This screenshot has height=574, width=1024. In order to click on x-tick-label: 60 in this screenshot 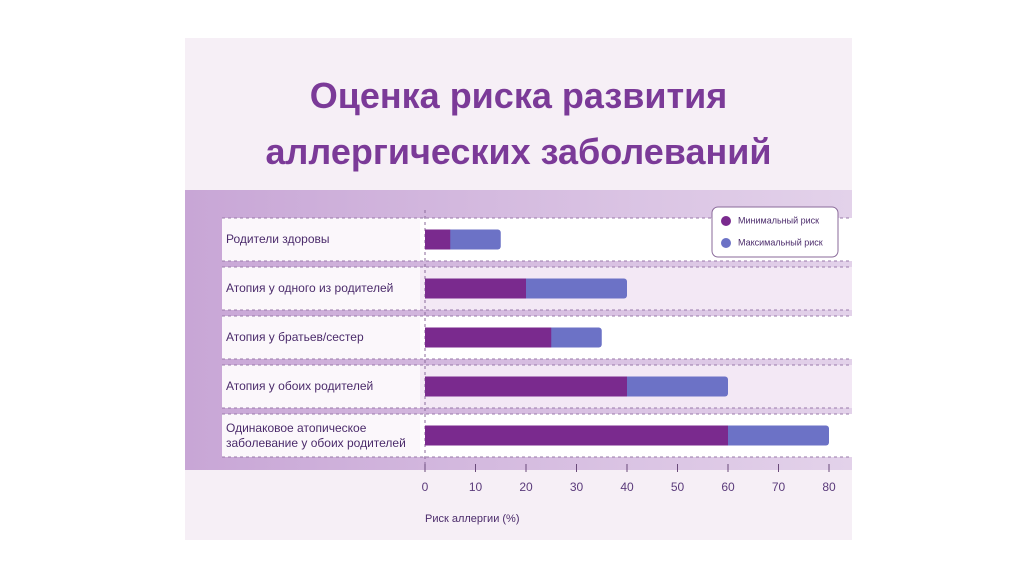, I will do `click(728, 487)`.